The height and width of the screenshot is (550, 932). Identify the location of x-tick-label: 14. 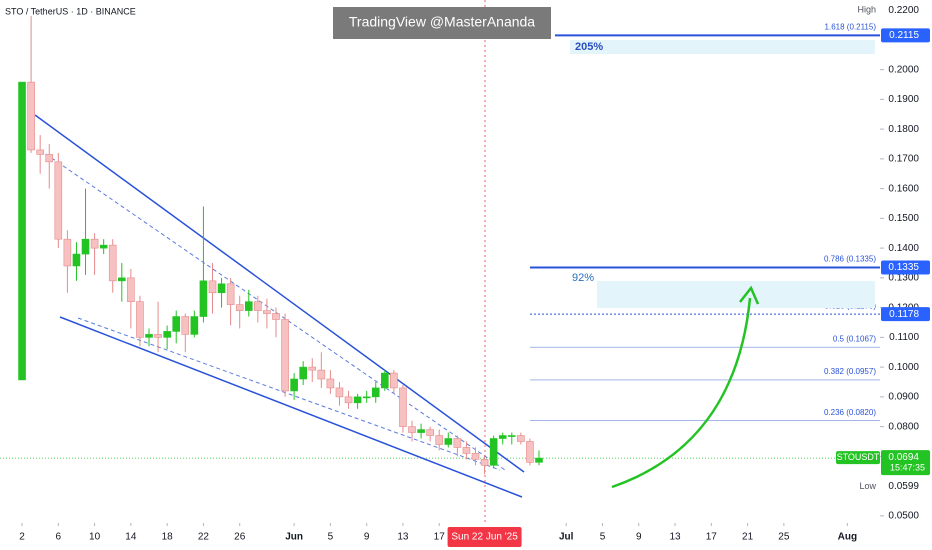
(131, 537).